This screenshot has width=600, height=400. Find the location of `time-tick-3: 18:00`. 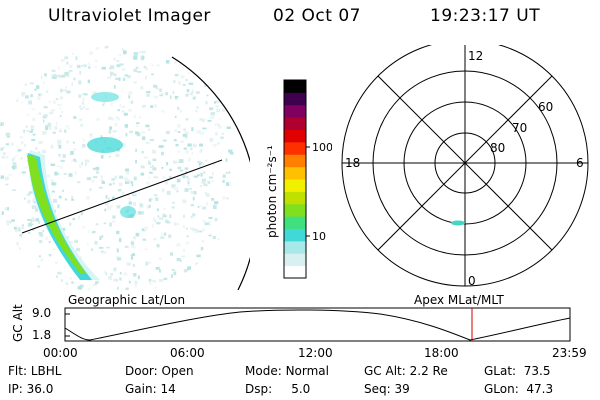

time-tick-3: 18:00 is located at coordinates (441, 353).